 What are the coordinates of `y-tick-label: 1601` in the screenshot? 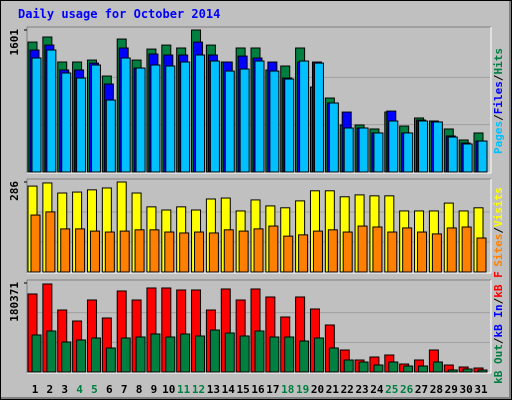 It's located at (14, 42).